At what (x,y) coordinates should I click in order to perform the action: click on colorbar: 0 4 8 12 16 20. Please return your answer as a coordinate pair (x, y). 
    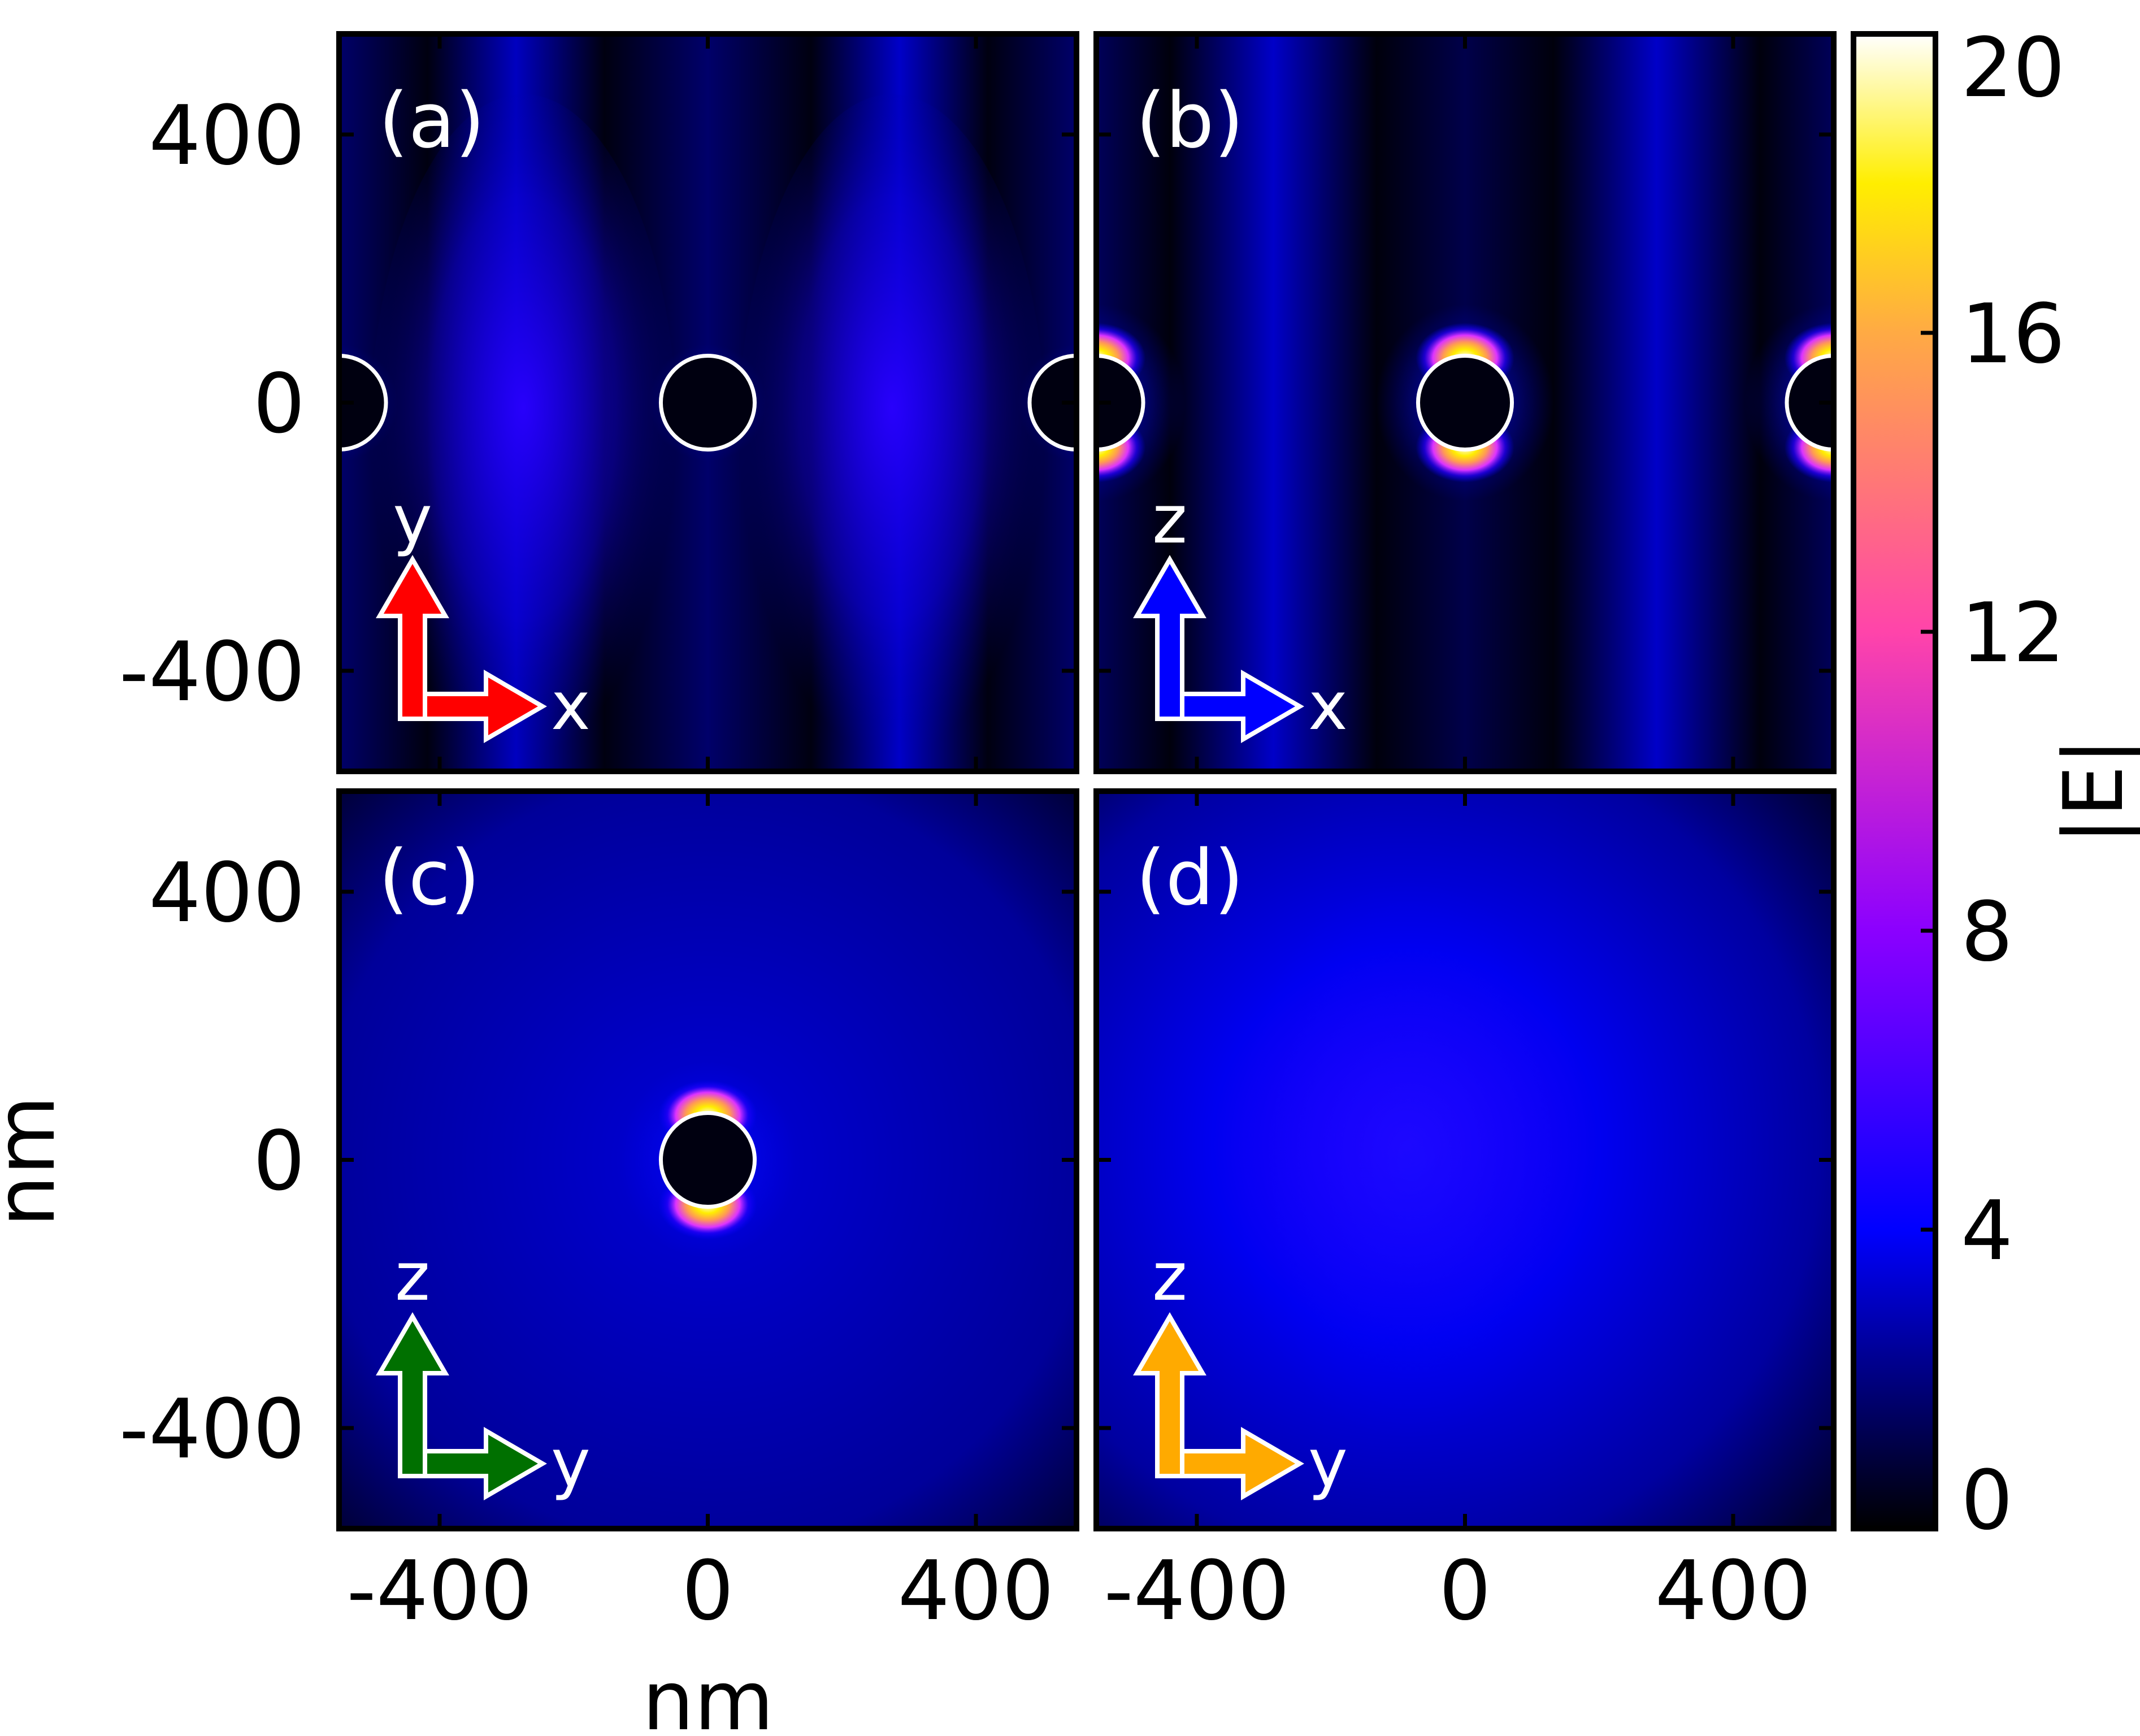
    Looking at the image, I should click on (1958, 784).